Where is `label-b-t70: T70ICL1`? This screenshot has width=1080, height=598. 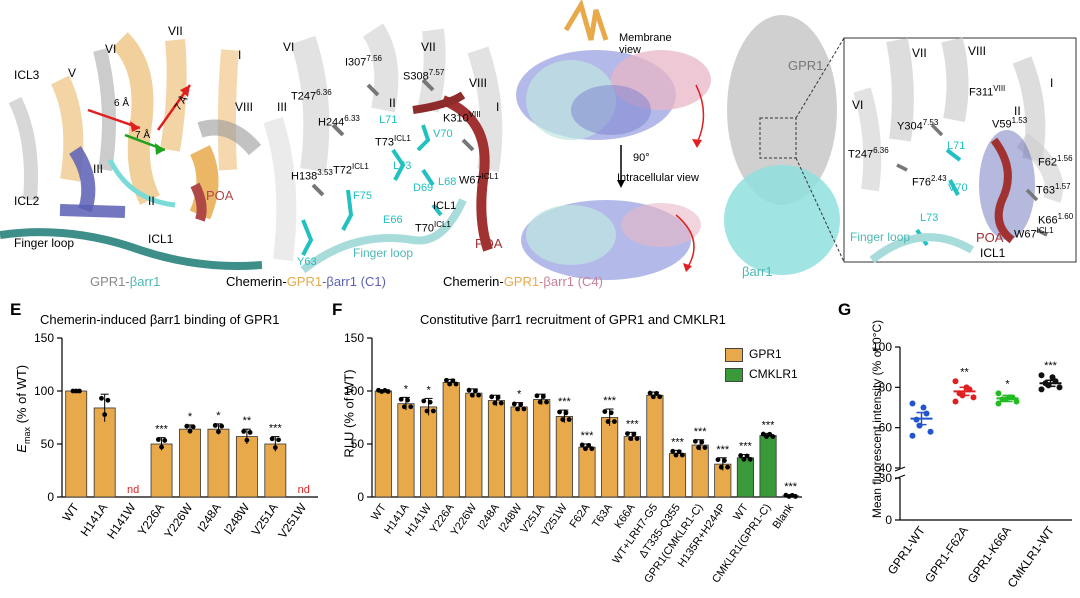
label-b-t70: T70ICL1 is located at coordinates (433, 227).